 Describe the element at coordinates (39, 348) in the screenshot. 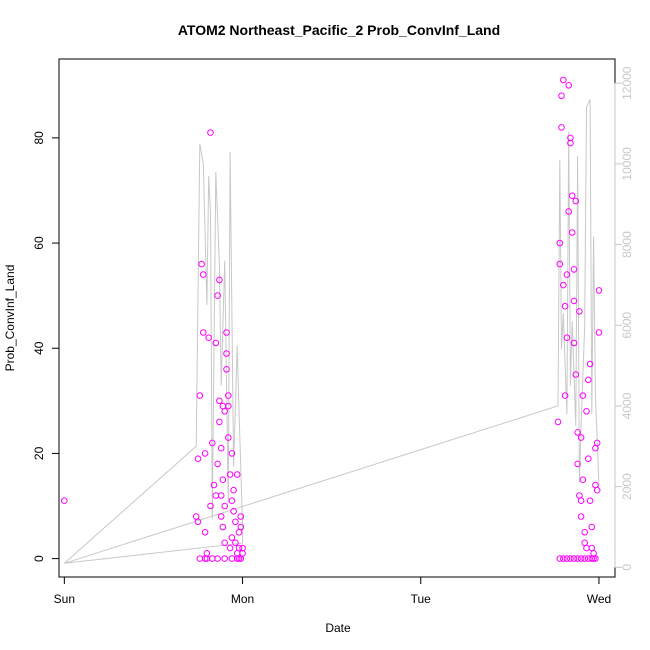

I see `y-tick-label: 40` at that location.